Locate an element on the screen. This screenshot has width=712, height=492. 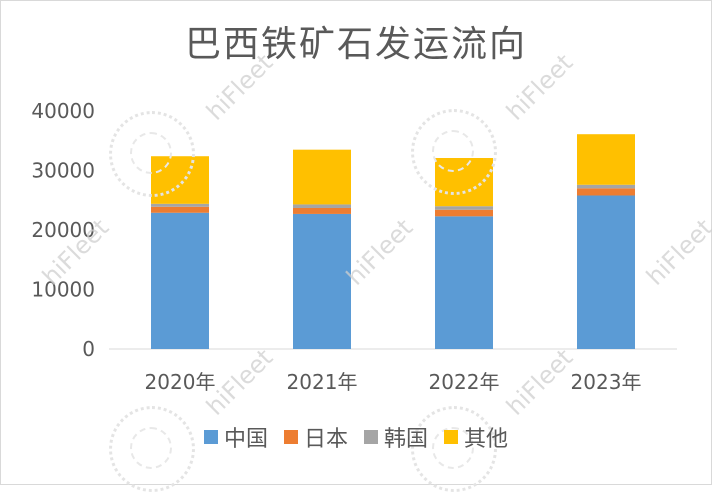
legend-item: 韩国 is located at coordinates (396, 437).